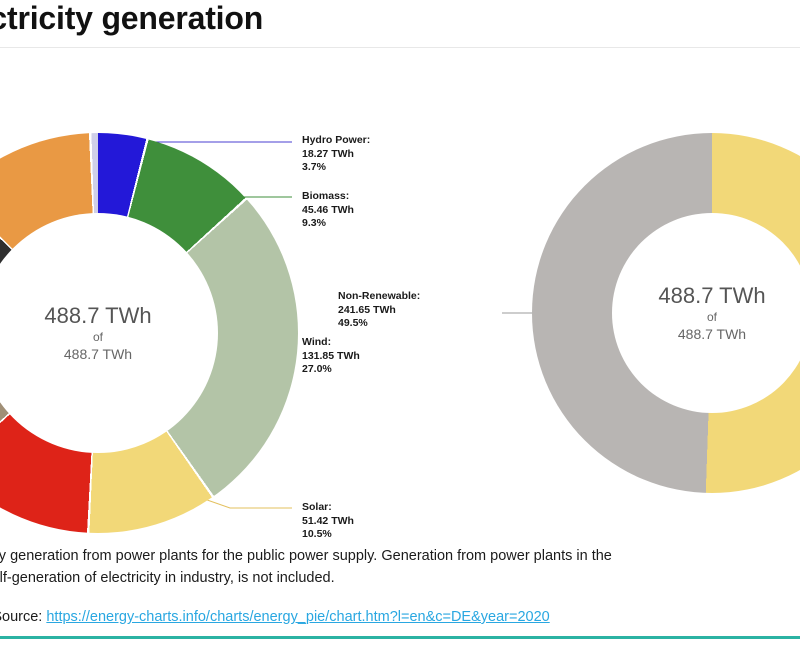  I want to click on callout-solar-value: 51.42 TWh, so click(328, 520).